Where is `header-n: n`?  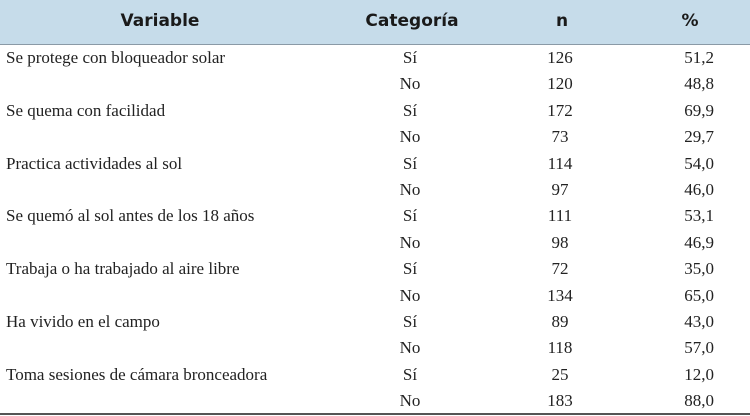 header-n: n is located at coordinates (562, 21).